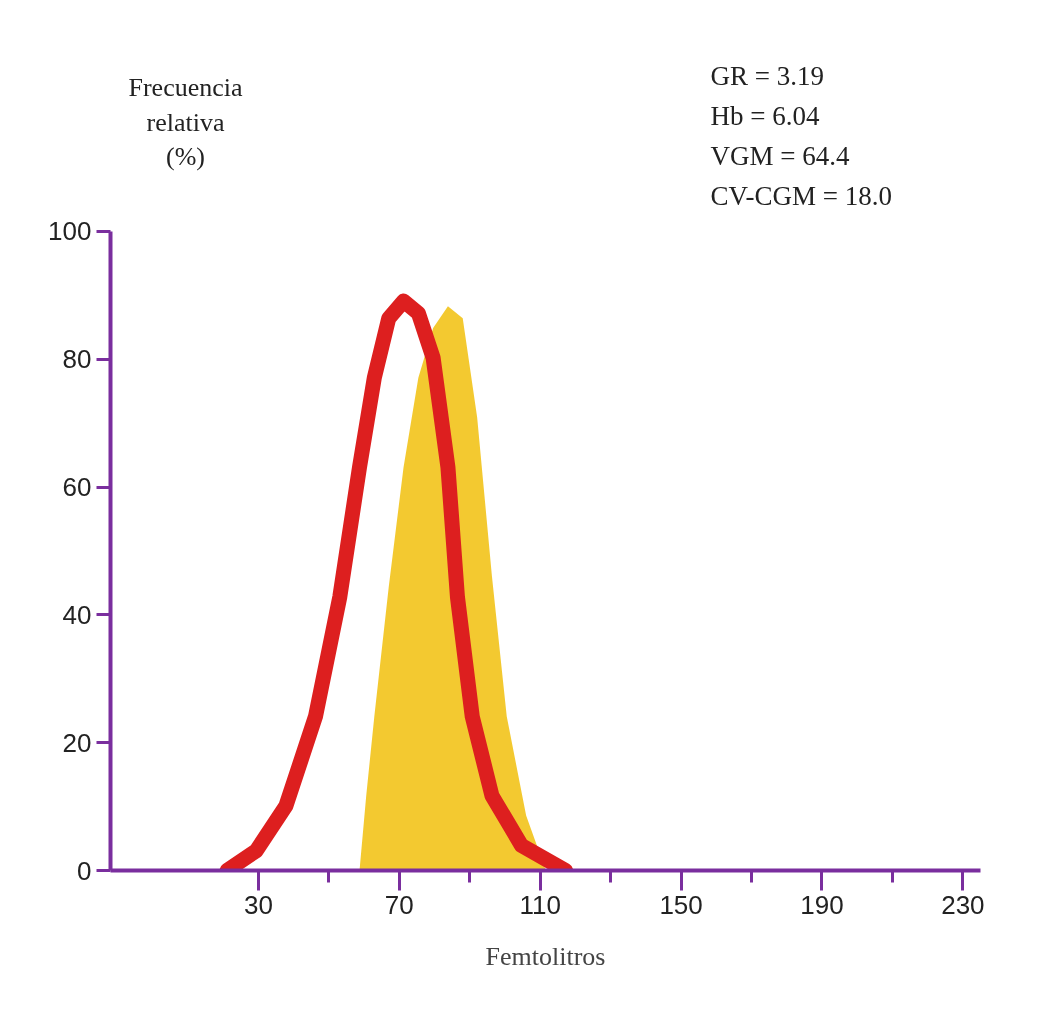 The image size is (1043, 1025). What do you see at coordinates (70, 231) in the screenshot?
I see `y-tick-label: 100` at bounding box center [70, 231].